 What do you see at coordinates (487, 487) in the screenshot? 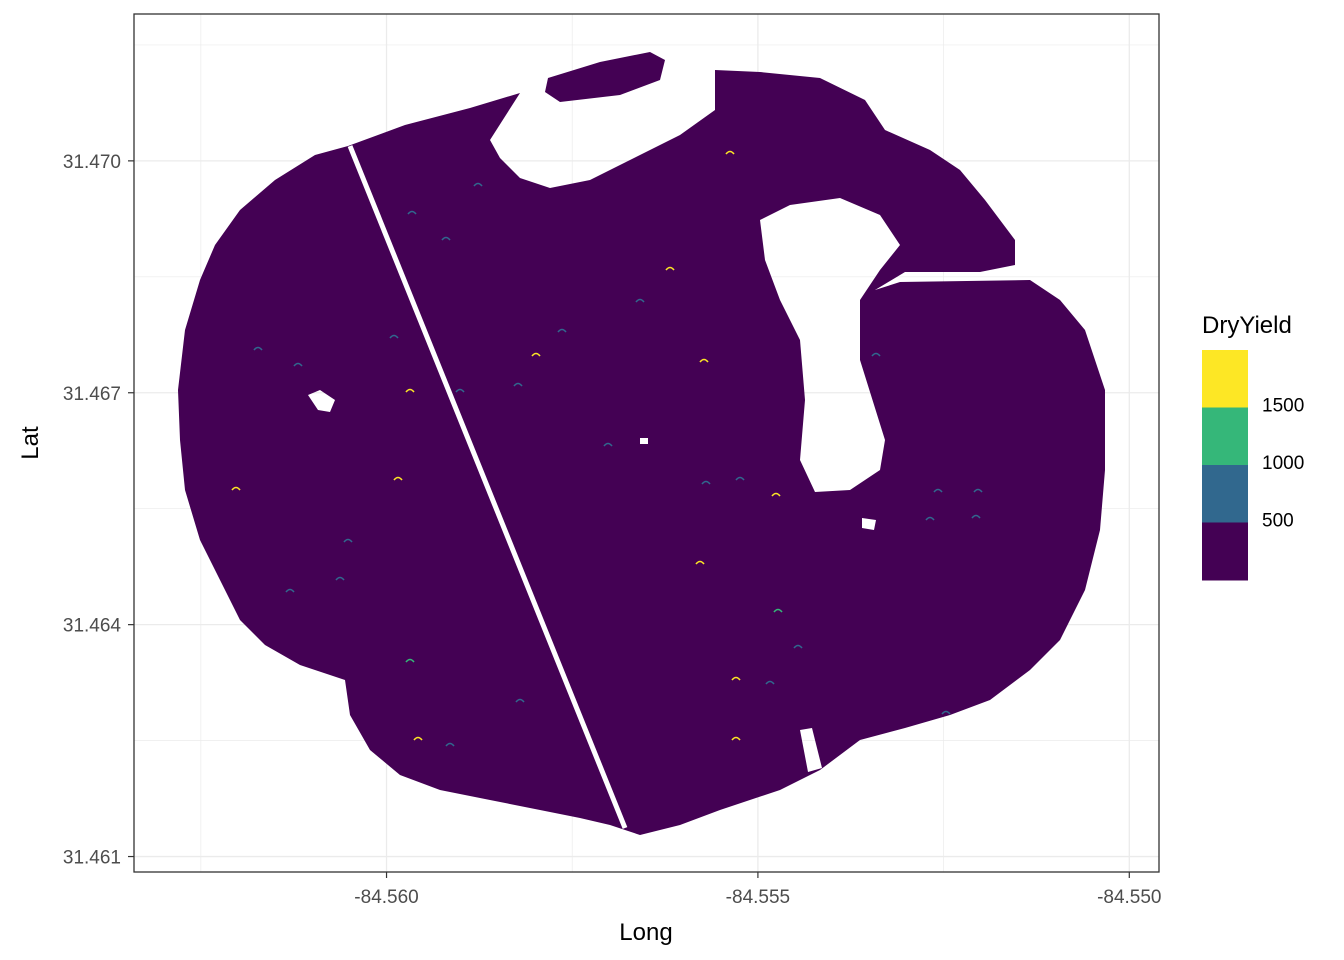
I see `field-gap-line` at bounding box center [487, 487].